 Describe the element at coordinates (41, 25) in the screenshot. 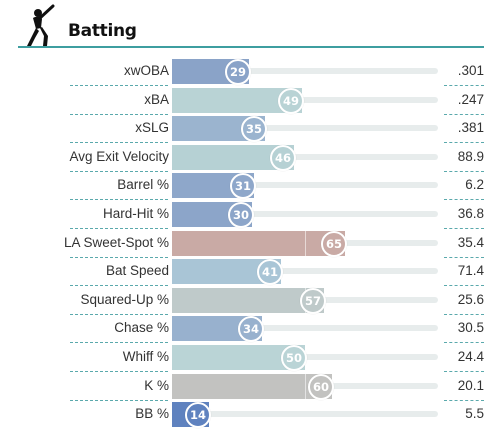

I see `batter-silhouette-icon` at that location.